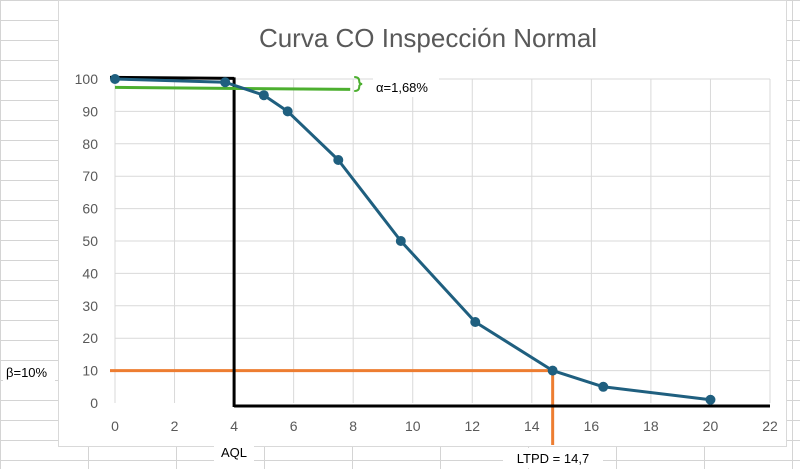  What do you see at coordinates (413, 426) in the screenshot?
I see `x-tick-label: 10` at bounding box center [413, 426].